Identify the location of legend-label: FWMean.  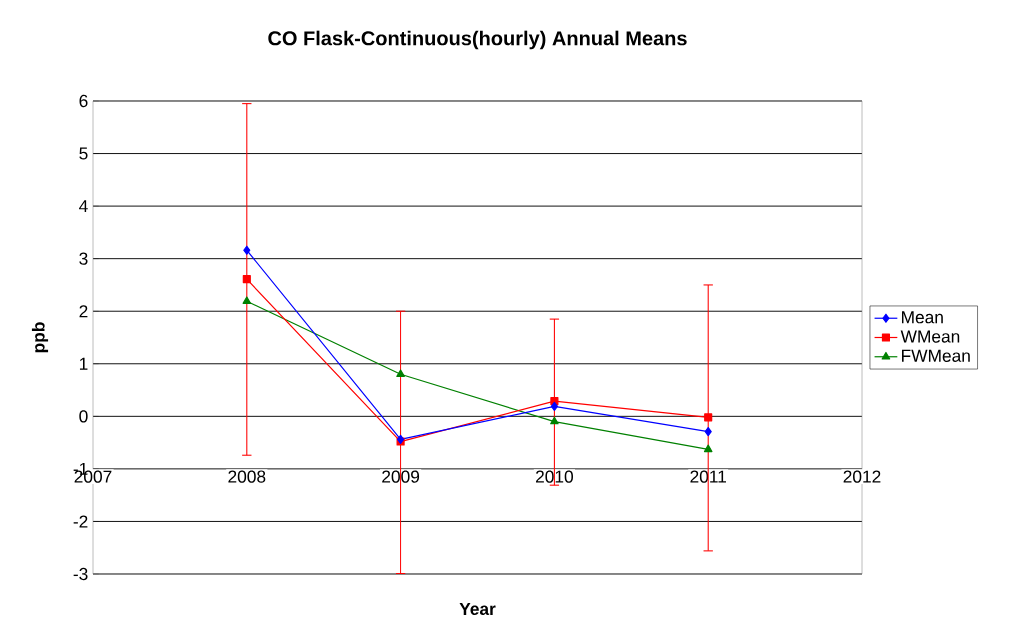
(936, 355).